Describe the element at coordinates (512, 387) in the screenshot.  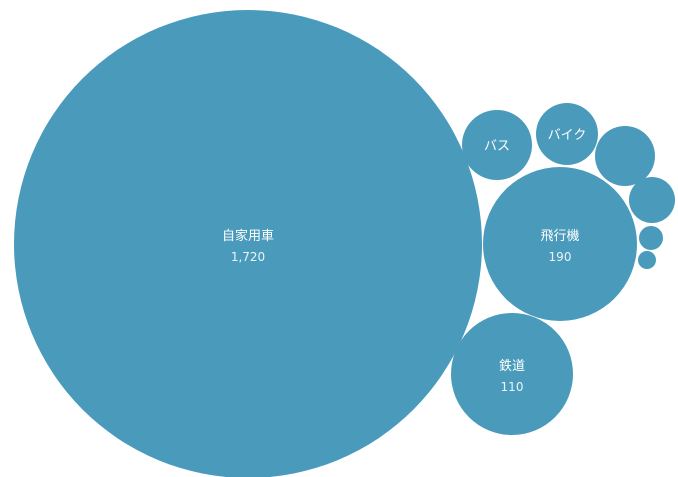
I see `bubble-value-2: 110` at that location.